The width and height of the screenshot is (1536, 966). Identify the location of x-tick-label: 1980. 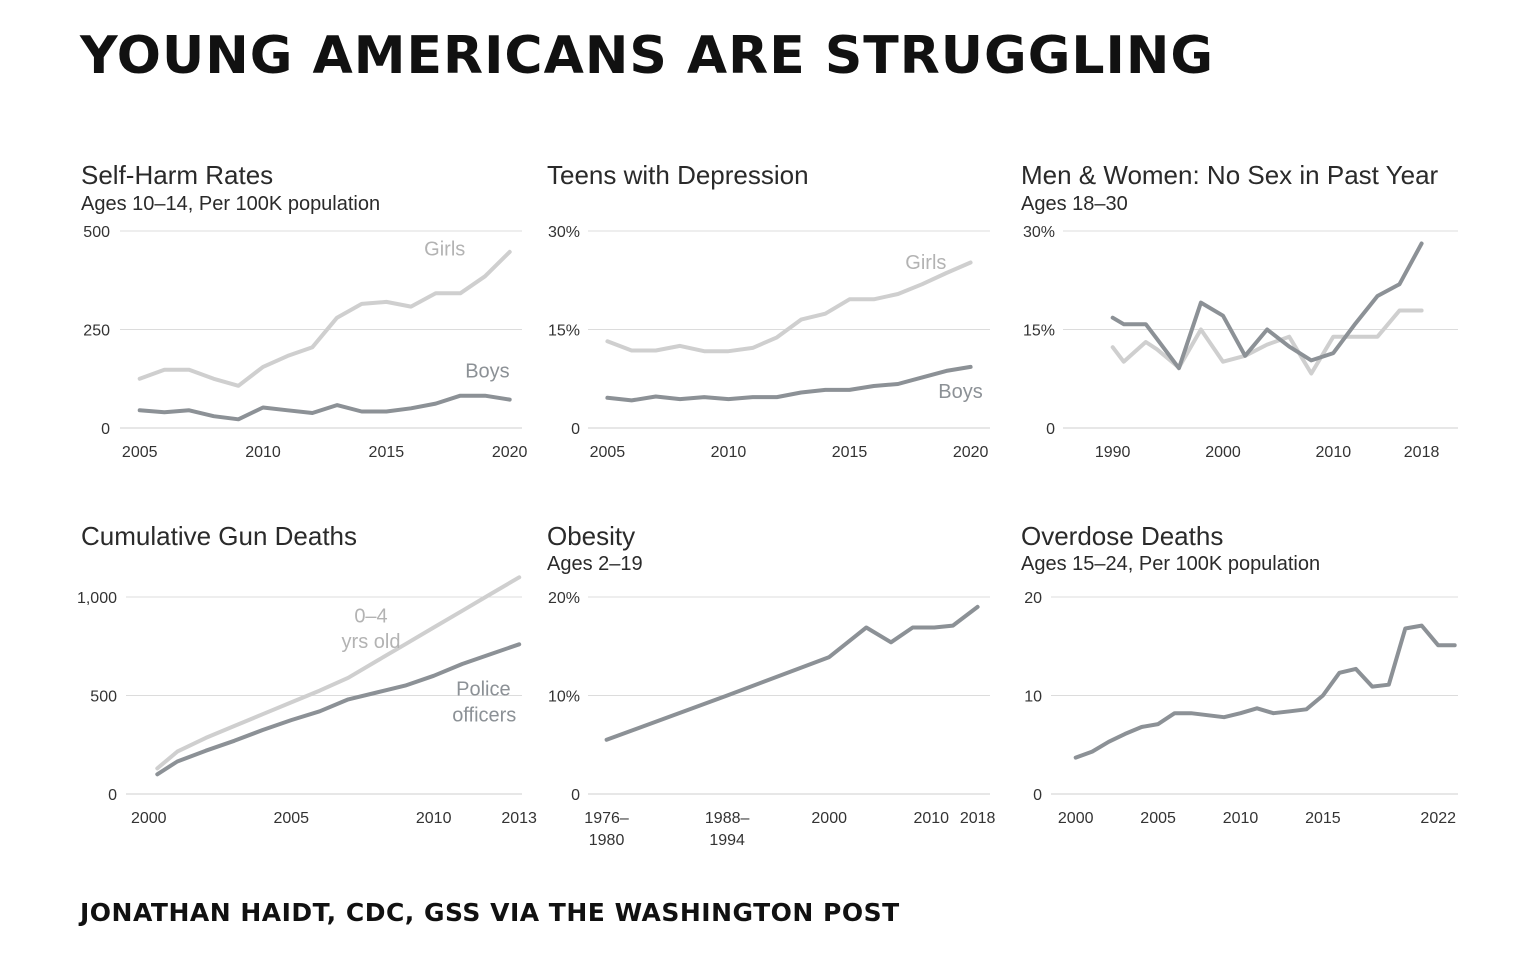
(607, 840).